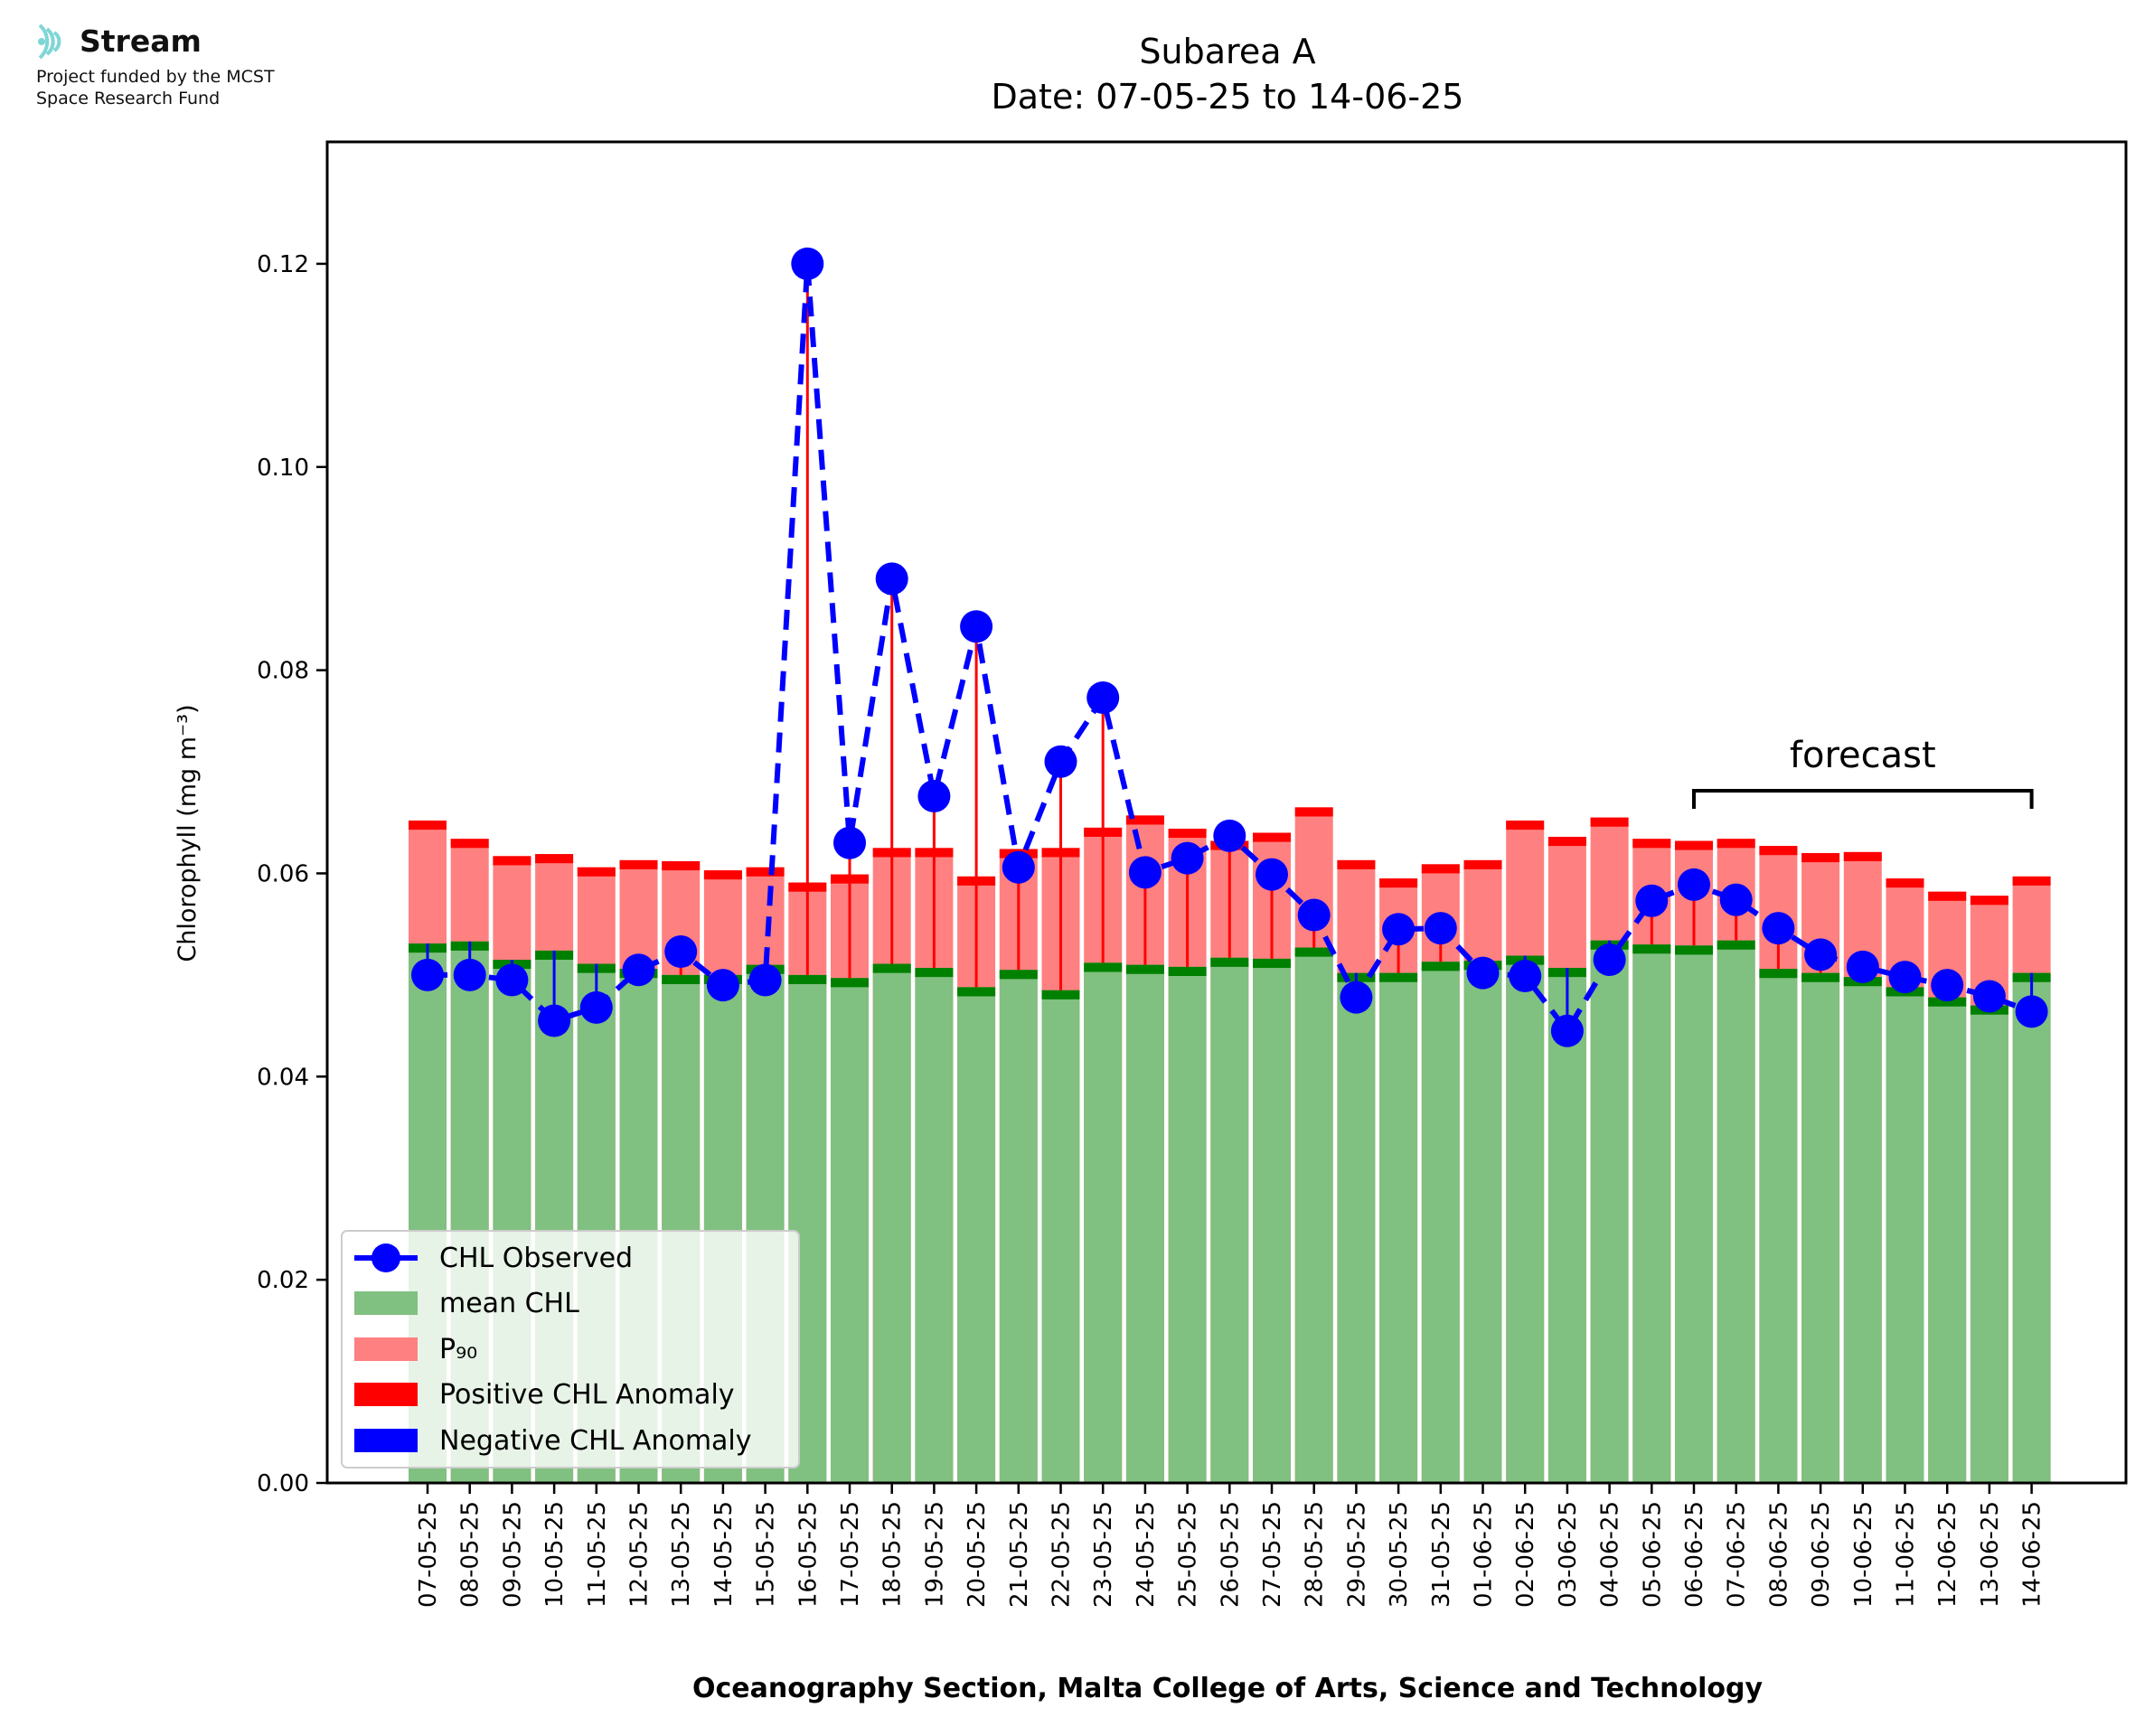  I want to click on x-tick-label: 07-05-25, so click(428, 1554).